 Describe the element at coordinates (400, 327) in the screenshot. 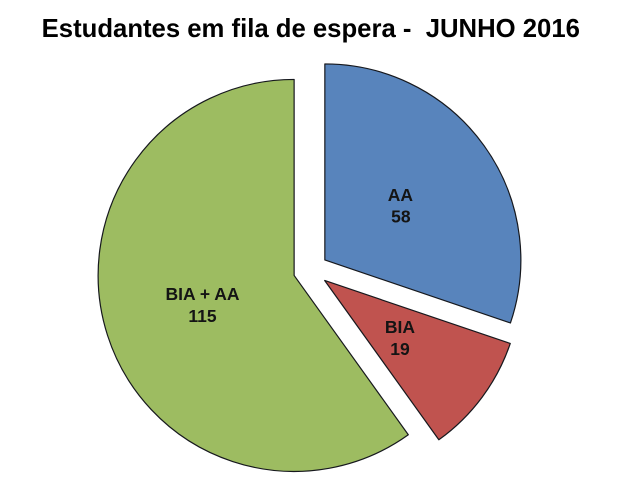

I see `svg-text: BIA` at that location.